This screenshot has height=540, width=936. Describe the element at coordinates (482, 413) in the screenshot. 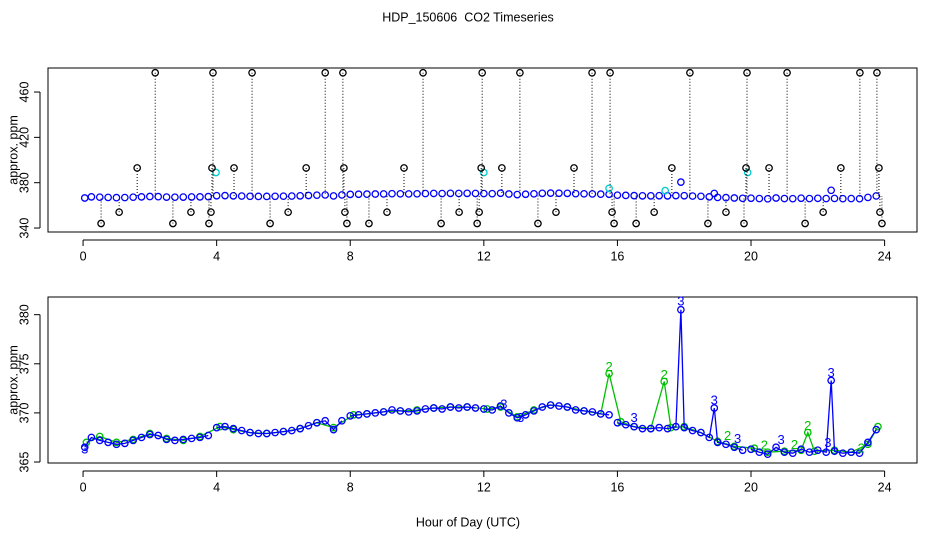

I see `series-line` at that location.